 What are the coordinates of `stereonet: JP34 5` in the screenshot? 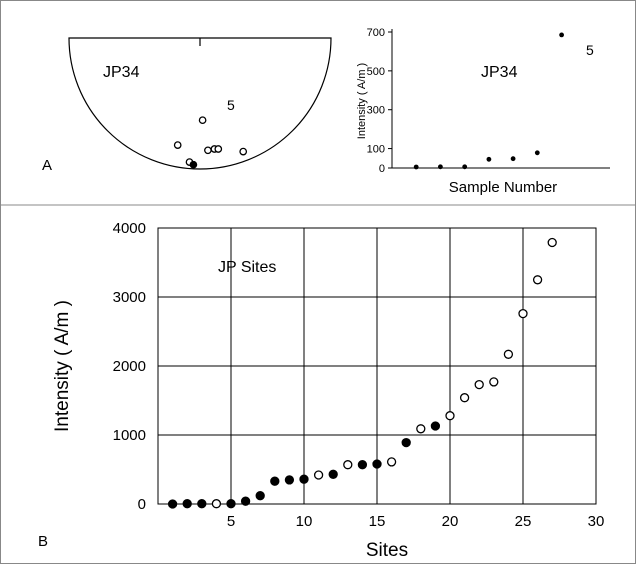 It's located at (200, 103).